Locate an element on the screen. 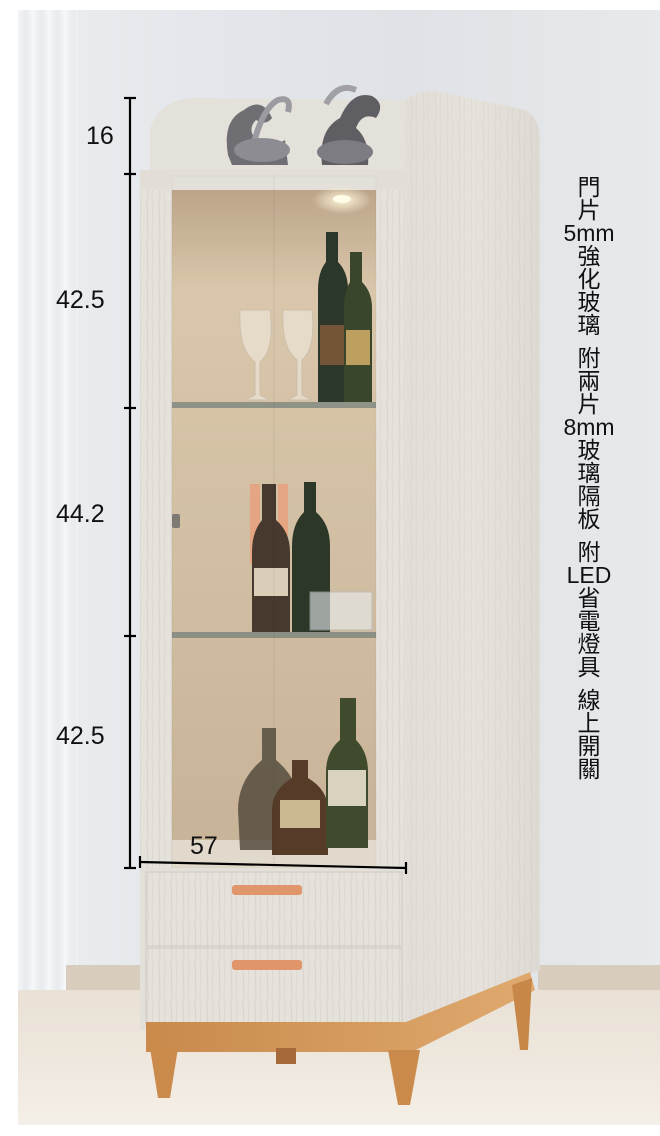 Image resolution: width=660 pixels, height=1136 pixels. dimension-crown-height: 16 is located at coordinates (100, 136).